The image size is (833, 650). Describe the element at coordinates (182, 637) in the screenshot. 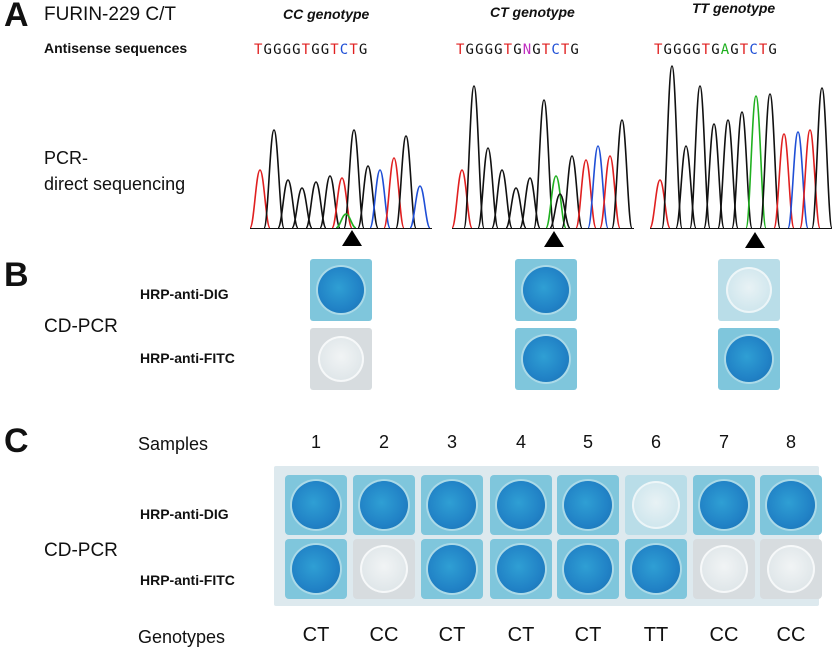

I see `genotypes-label: Genotypes` at that location.